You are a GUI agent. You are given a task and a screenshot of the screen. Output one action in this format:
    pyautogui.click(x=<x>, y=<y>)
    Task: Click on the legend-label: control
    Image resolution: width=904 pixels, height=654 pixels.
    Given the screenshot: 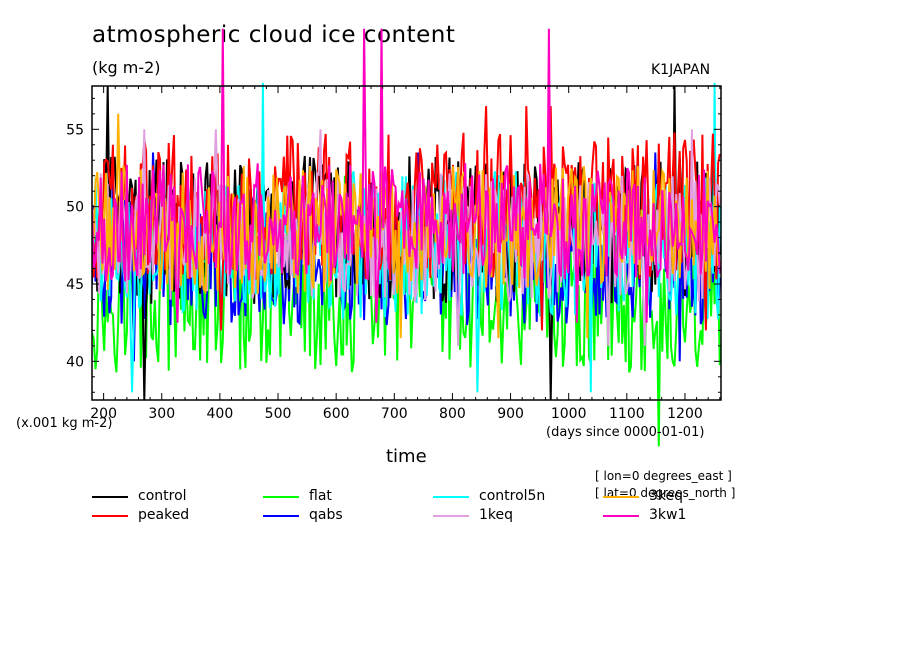 What is the action you would take?
    pyautogui.click(x=162, y=496)
    